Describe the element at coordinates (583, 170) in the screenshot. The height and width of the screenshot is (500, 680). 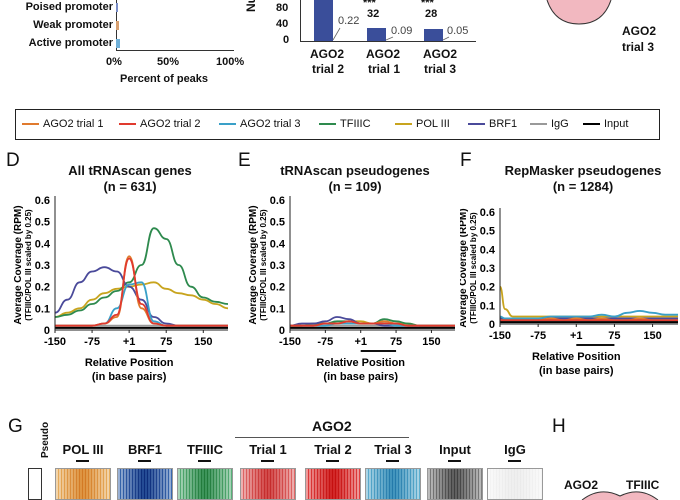
I see `panel-f-title-1: RepMasker pseudogenes` at that location.